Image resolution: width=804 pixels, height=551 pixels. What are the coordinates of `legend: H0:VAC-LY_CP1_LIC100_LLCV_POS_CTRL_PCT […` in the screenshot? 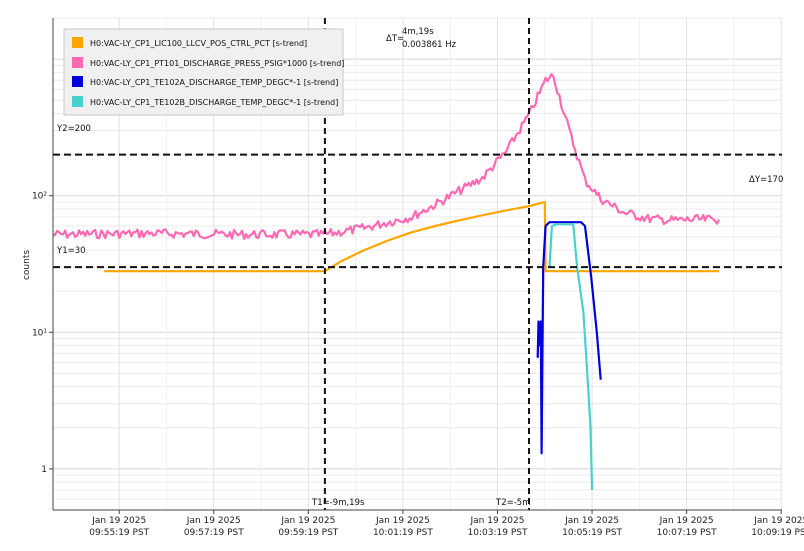 It's located at (203, 72).